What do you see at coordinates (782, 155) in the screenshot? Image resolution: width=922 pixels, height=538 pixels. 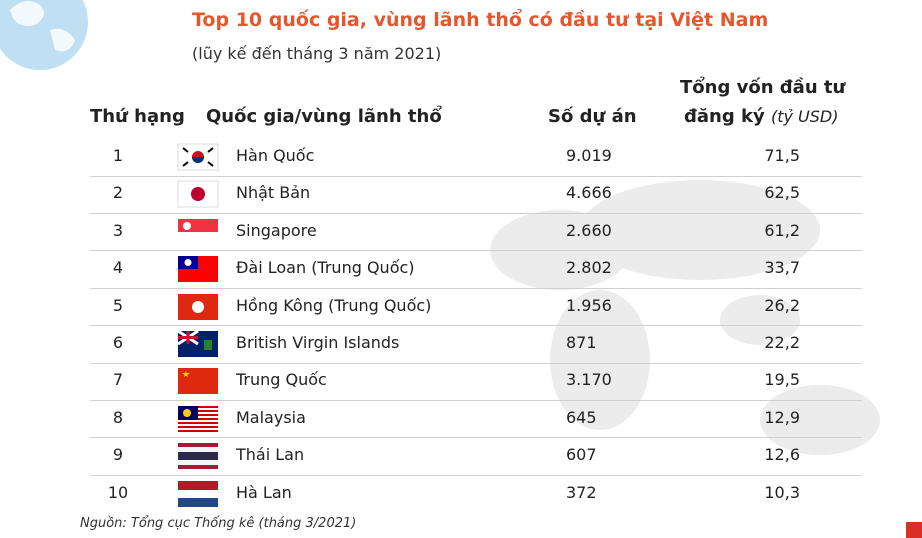 I see `capital: 71,5` at bounding box center [782, 155].